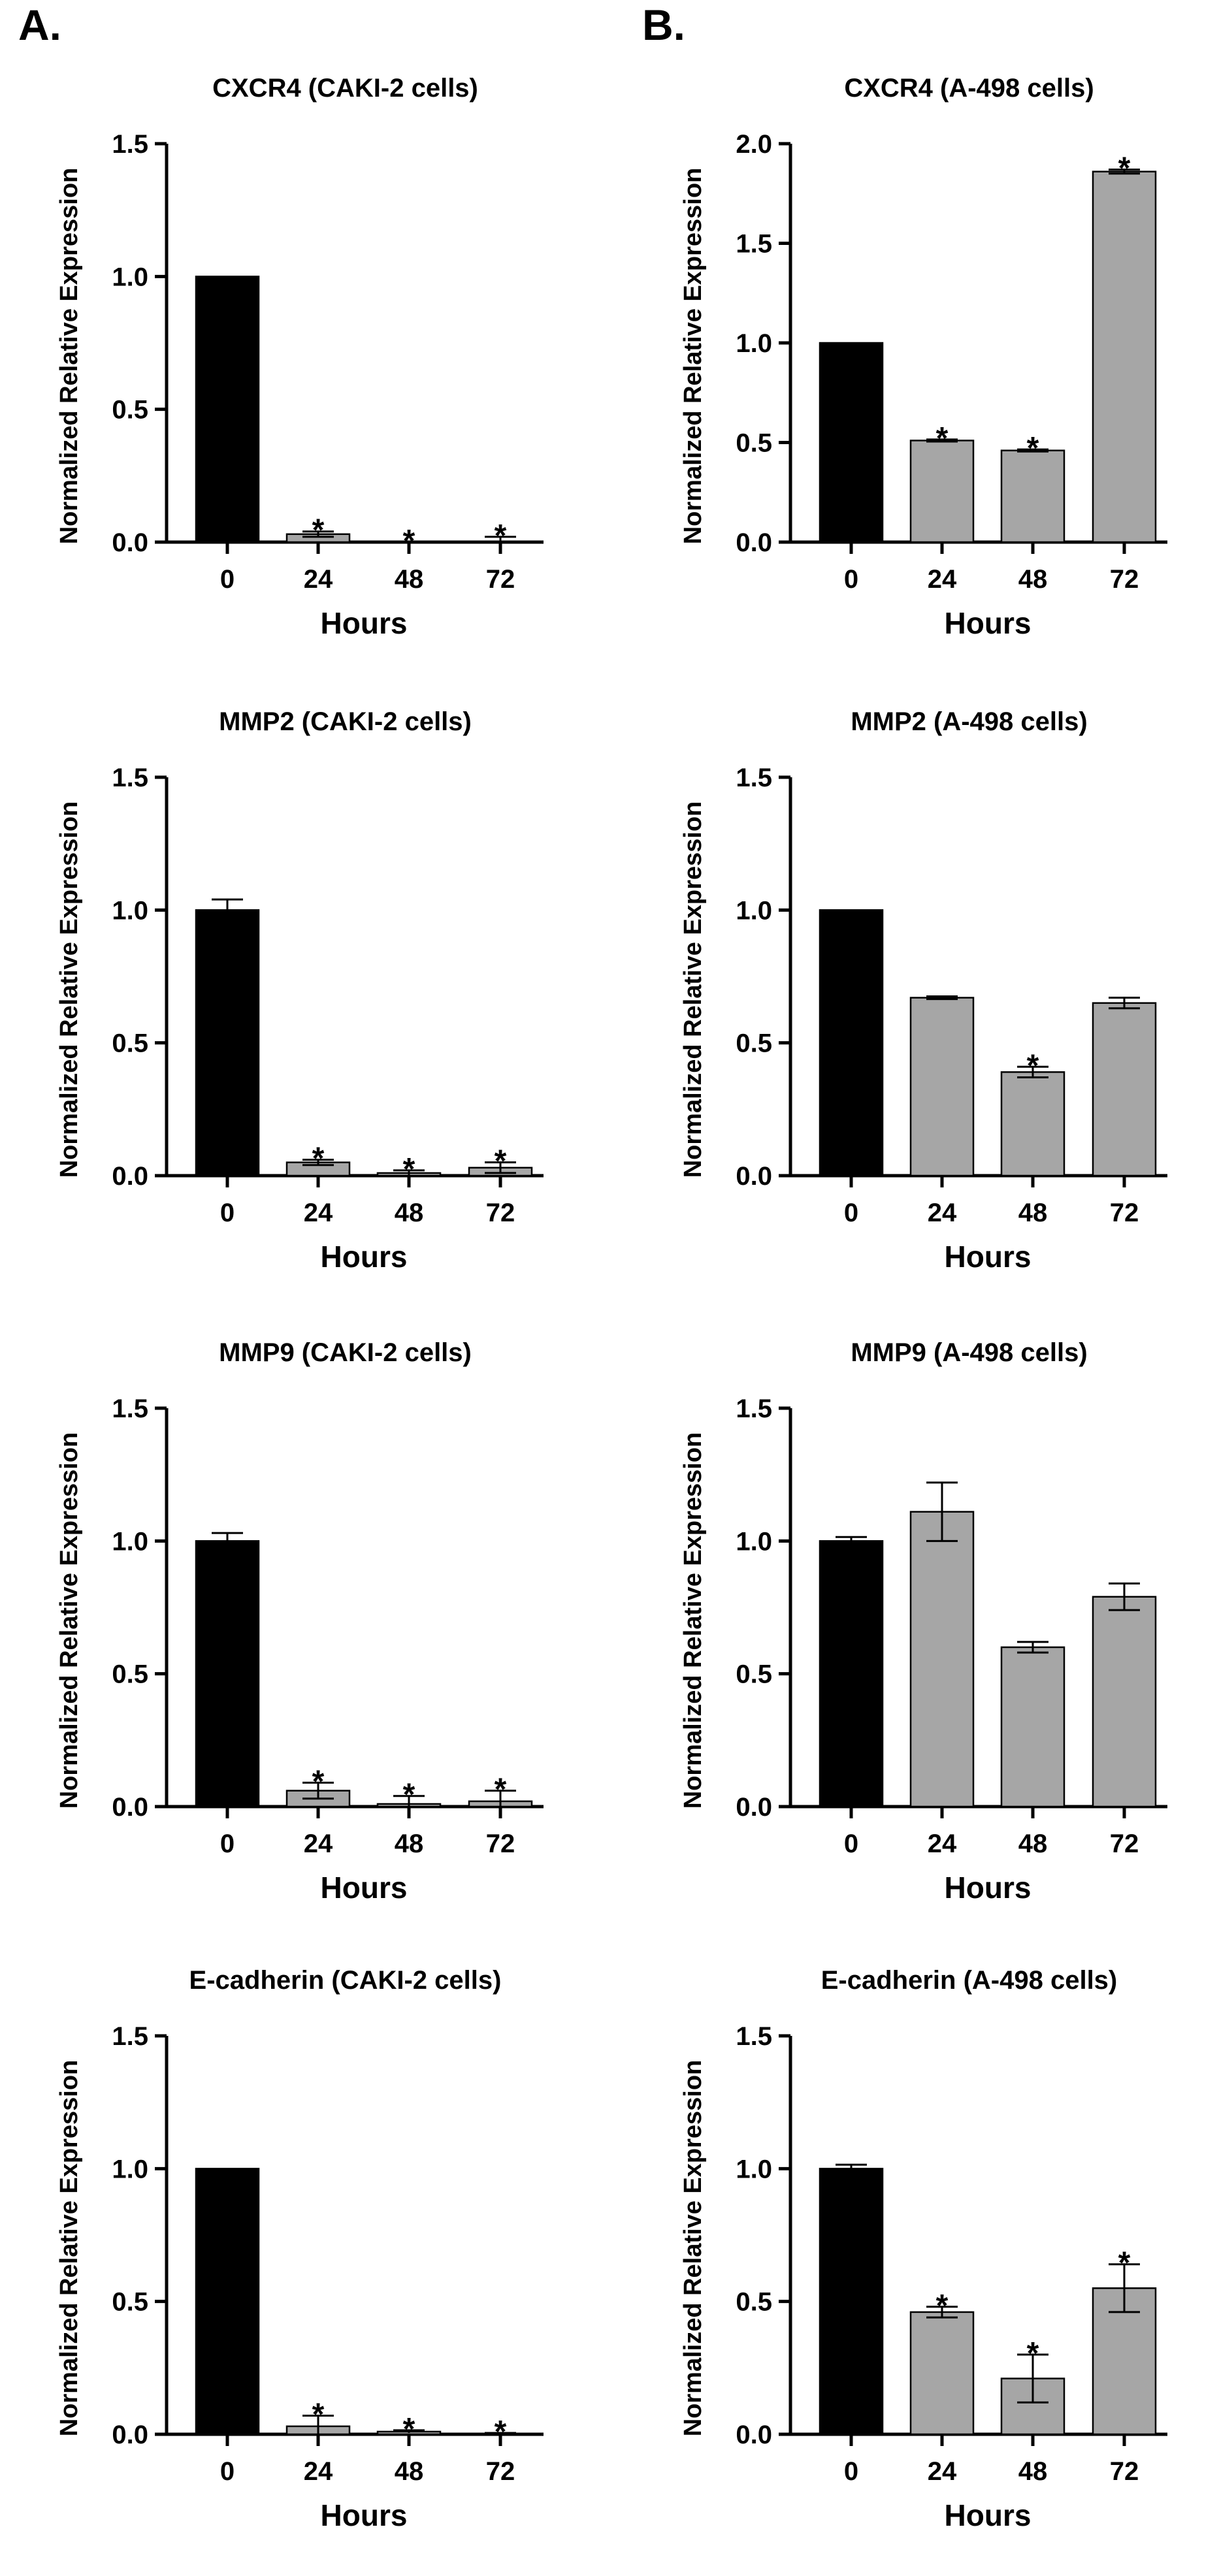  What do you see at coordinates (39, 25) in the screenshot?
I see `panel-label-a: A.` at bounding box center [39, 25].